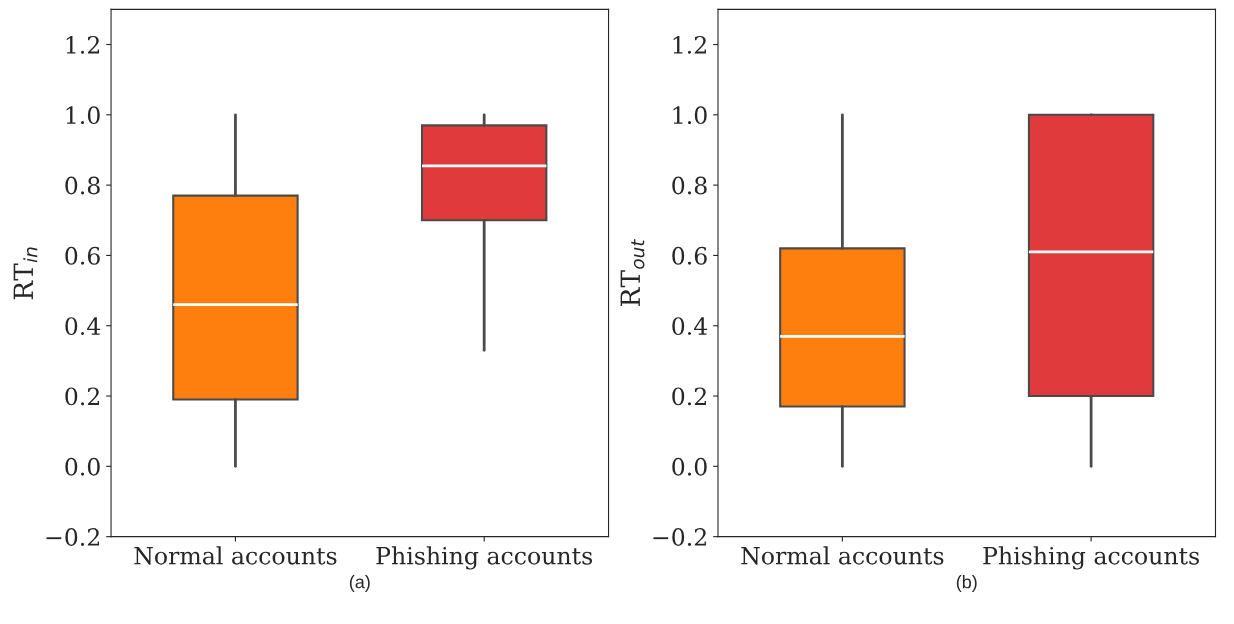 This screenshot has height=624, width=1234. Describe the element at coordinates (359, 583) in the screenshot. I see `x-axis-title: (a)` at that location.